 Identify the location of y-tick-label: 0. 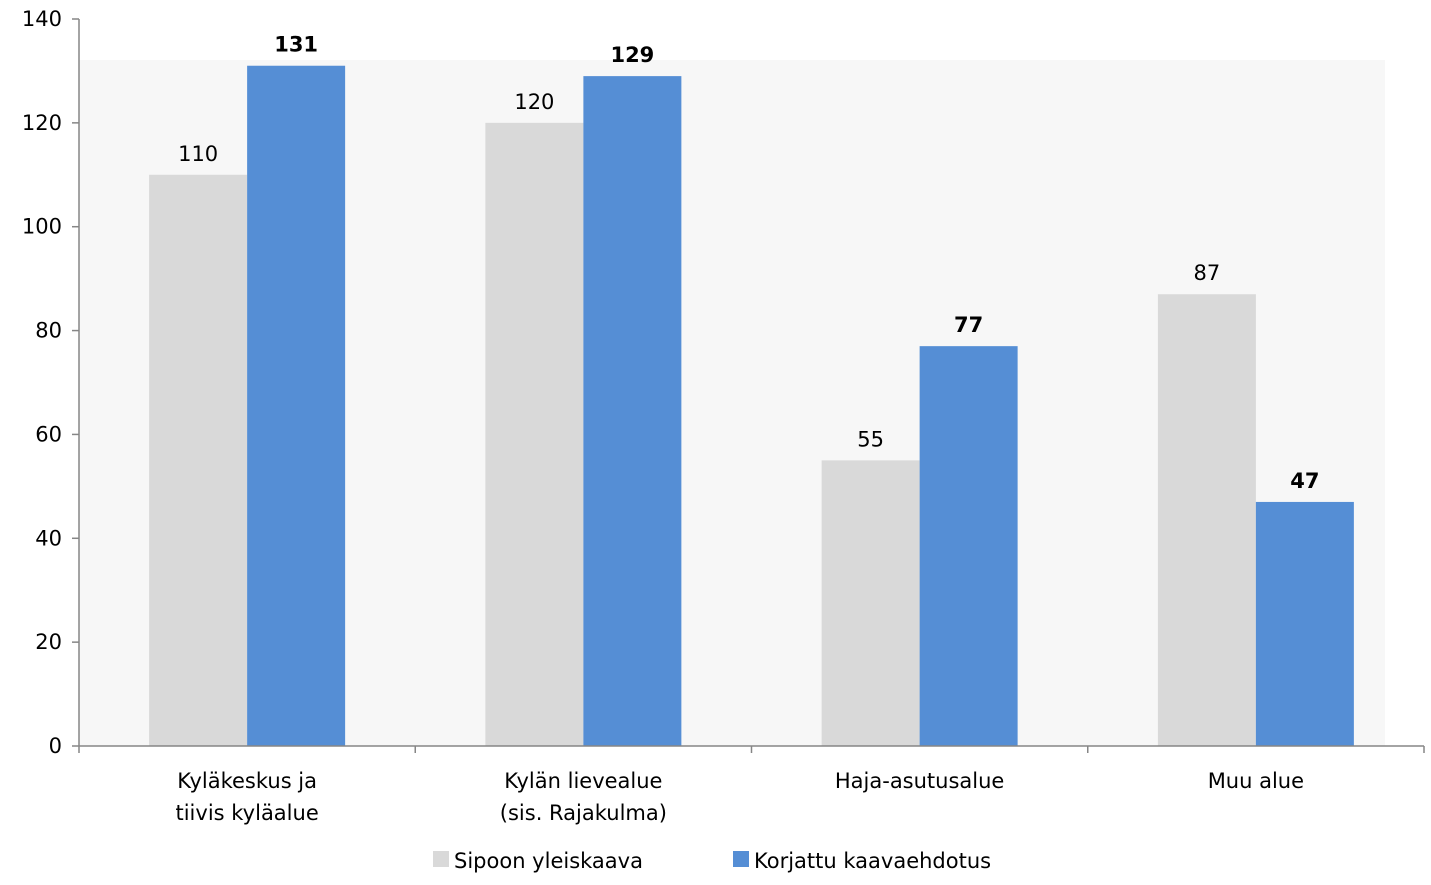
(55, 746).